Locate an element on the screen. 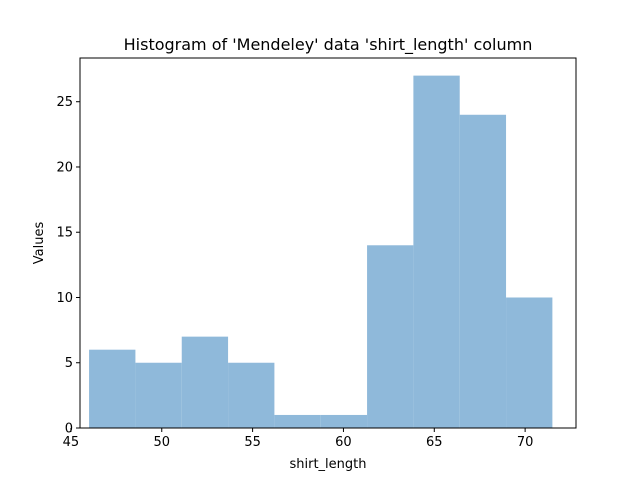  y-tick-label: 15 is located at coordinates (64, 233).